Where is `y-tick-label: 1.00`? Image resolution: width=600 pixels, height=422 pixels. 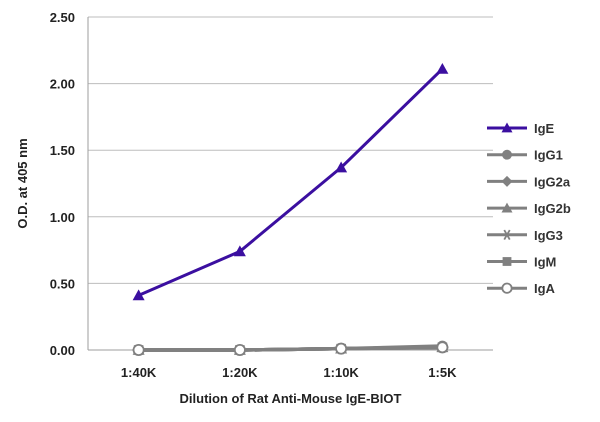
y-tick-label: 1.00 is located at coordinates (62, 217).